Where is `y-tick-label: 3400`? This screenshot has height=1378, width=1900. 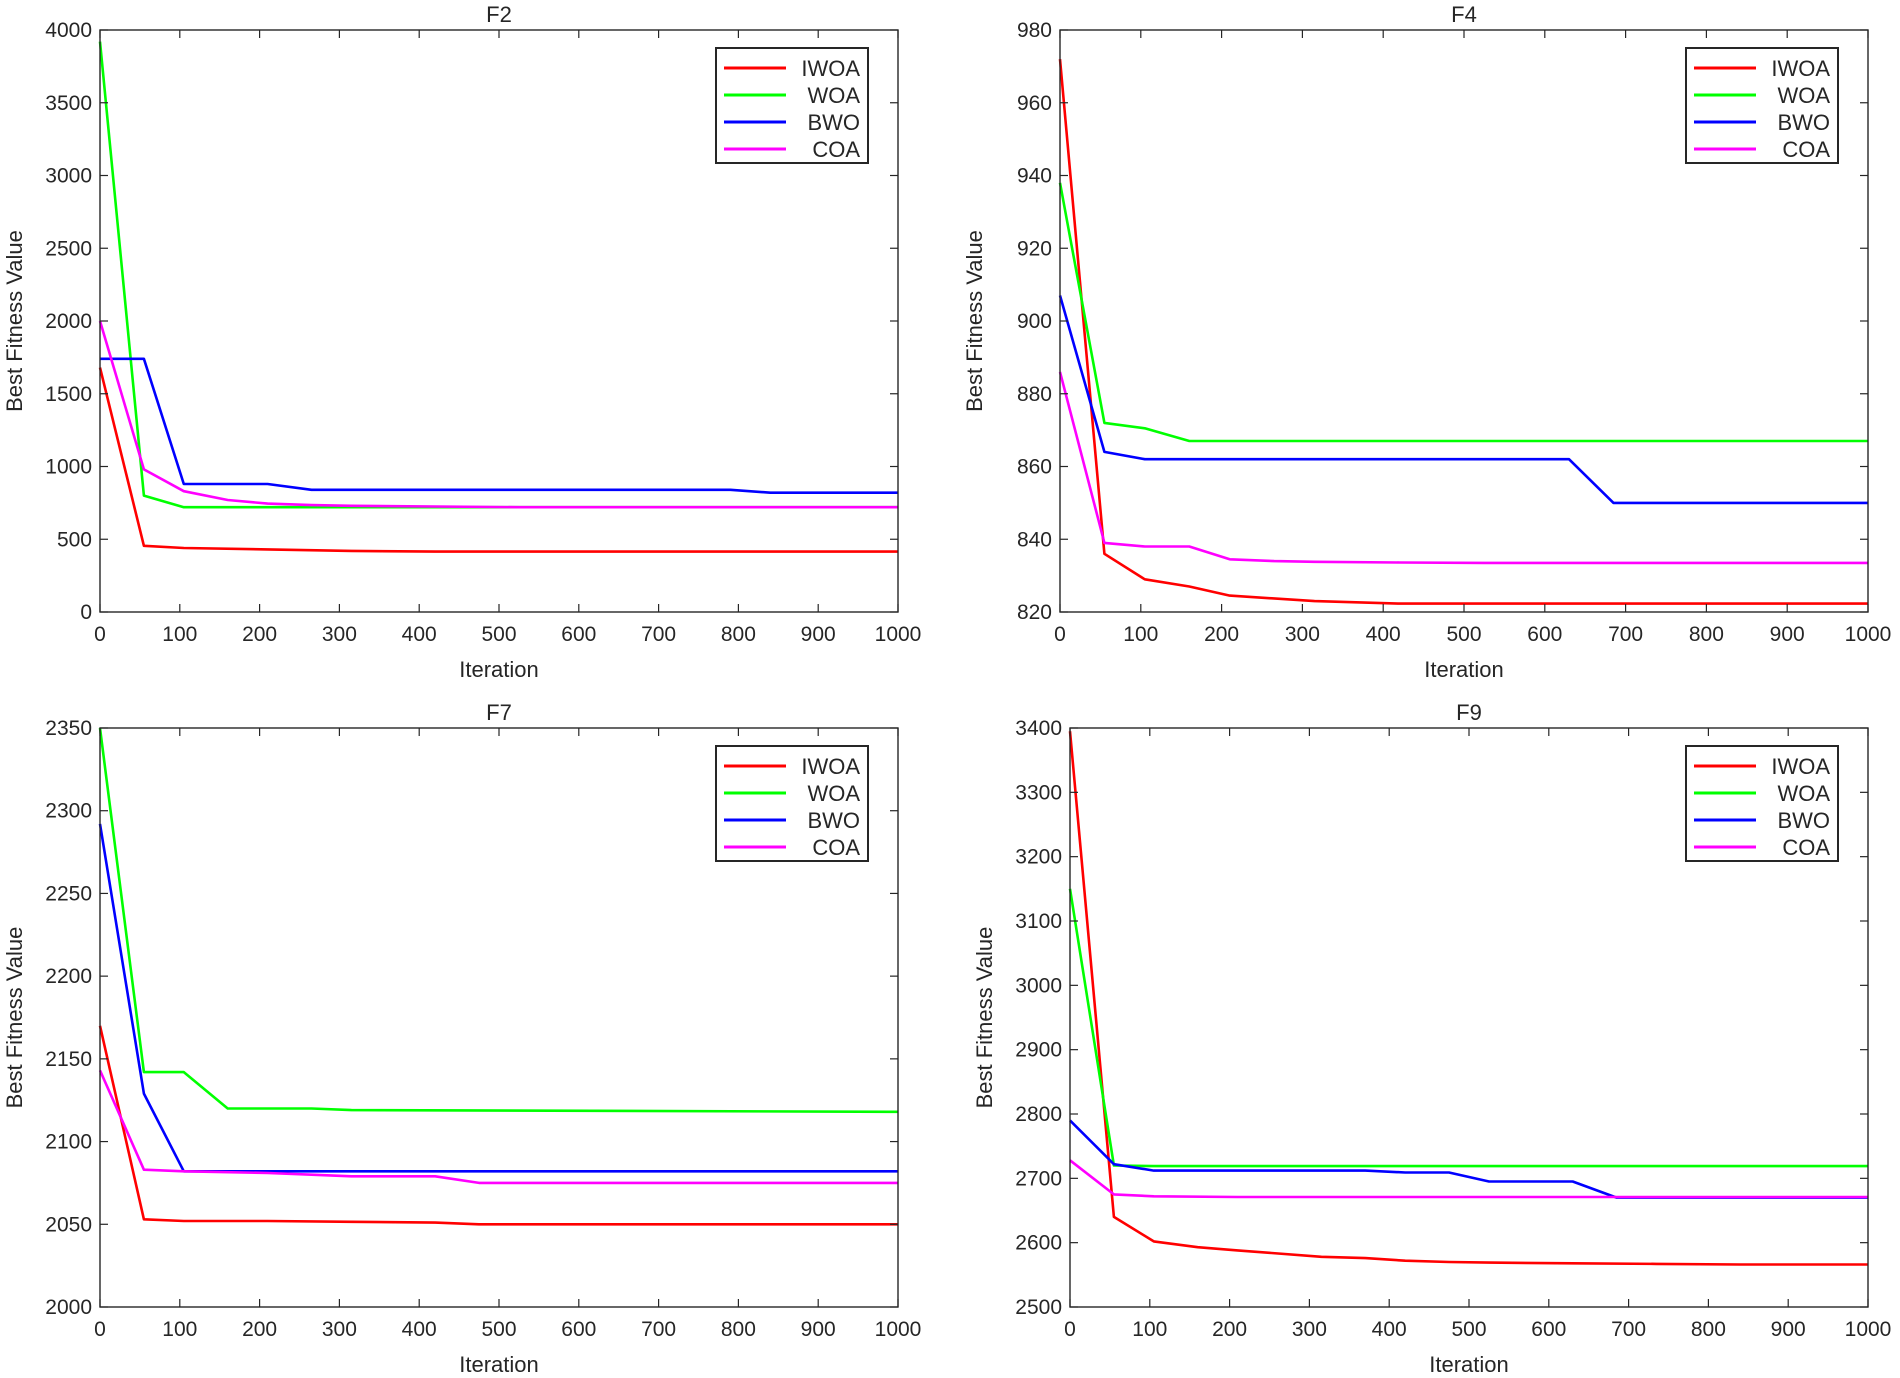 y-tick-label: 3400 is located at coordinates (1038, 728).